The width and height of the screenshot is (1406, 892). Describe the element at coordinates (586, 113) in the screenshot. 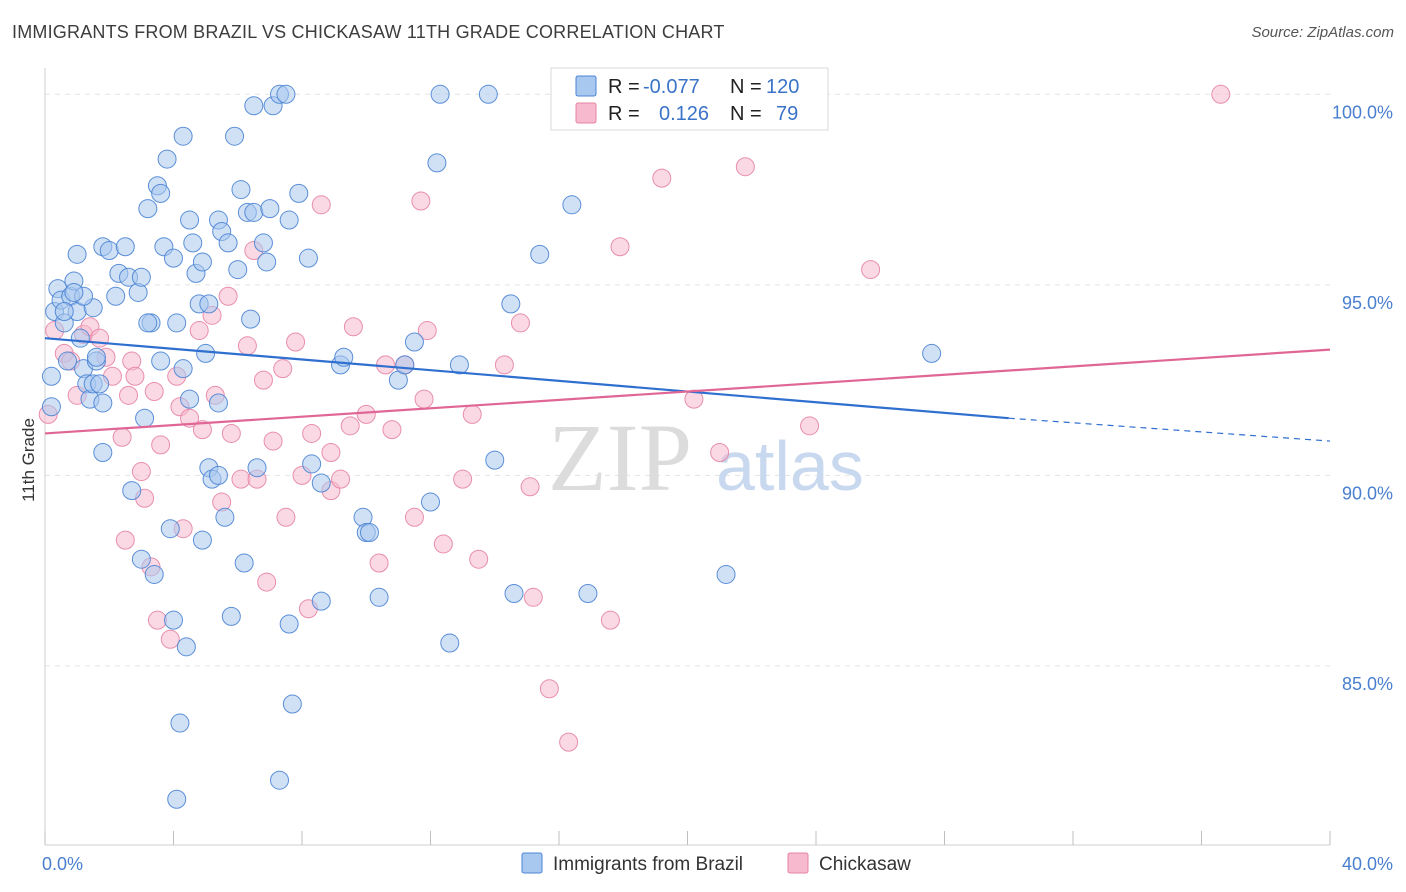

I see `legend-swatch-pink` at that location.